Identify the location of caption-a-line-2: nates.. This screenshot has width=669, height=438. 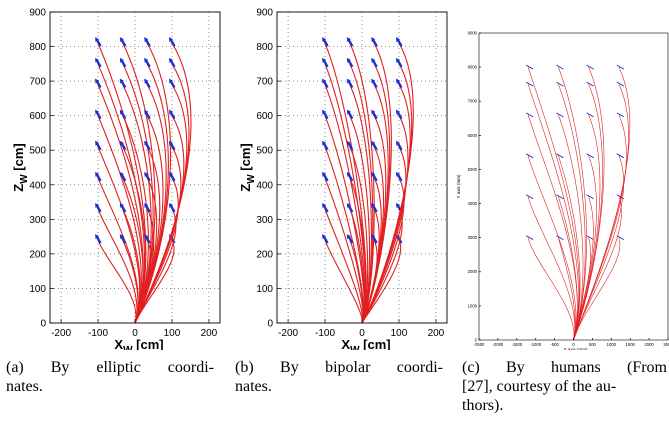
(24, 386).